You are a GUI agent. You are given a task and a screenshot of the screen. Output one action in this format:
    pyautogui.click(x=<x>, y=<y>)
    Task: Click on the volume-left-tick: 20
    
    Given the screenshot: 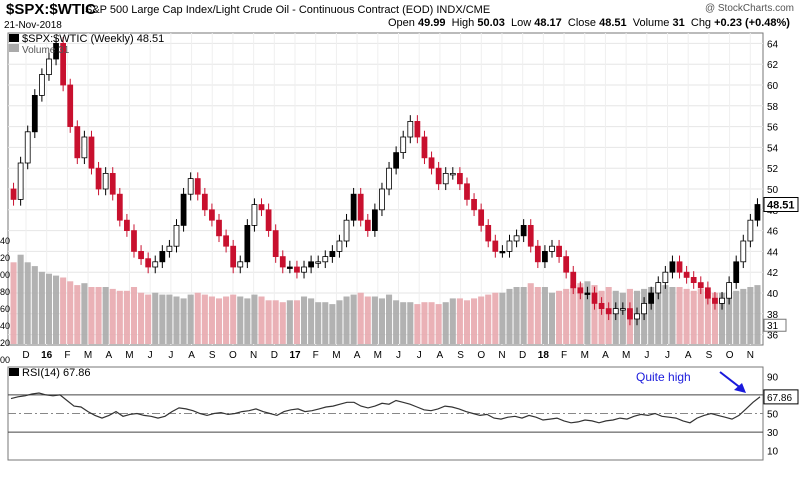 What is the action you would take?
    pyautogui.click(x=5, y=343)
    